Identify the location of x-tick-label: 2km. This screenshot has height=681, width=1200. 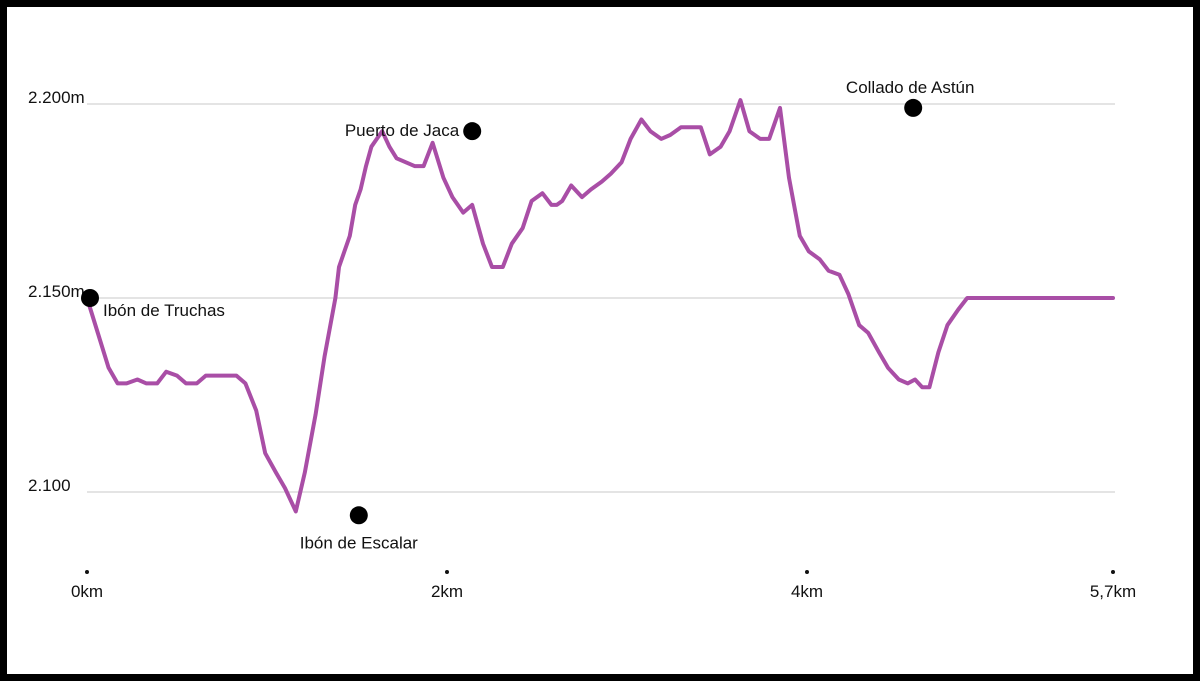
(447, 591).